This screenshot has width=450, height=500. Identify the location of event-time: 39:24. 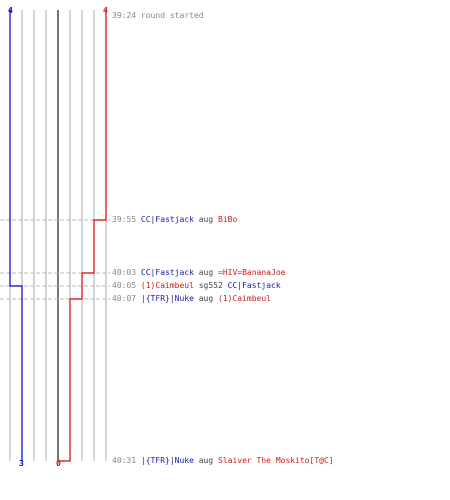
(124, 15).